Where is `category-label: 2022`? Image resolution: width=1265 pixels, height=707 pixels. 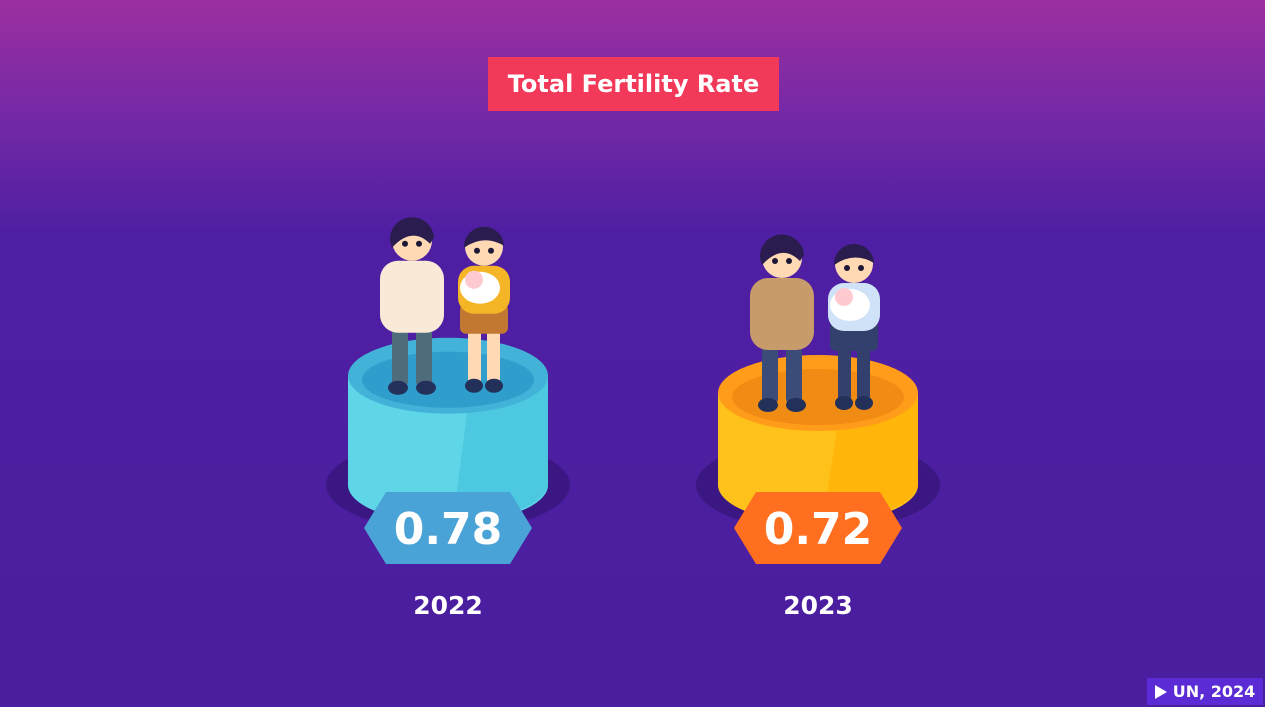 category-label: 2022 is located at coordinates (448, 605).